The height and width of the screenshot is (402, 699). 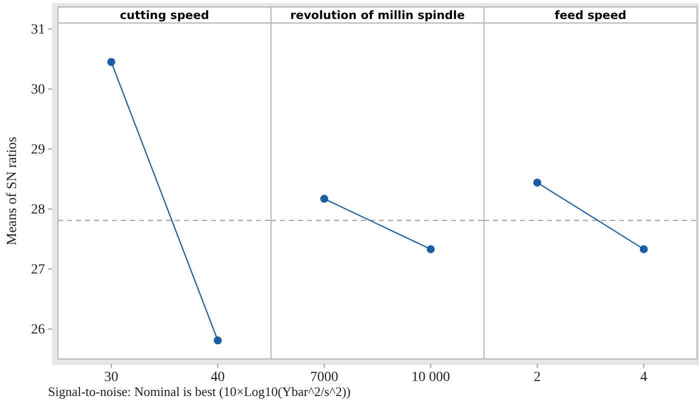 I want to click on x-tick-label: 30, so click(x=111, y=377).